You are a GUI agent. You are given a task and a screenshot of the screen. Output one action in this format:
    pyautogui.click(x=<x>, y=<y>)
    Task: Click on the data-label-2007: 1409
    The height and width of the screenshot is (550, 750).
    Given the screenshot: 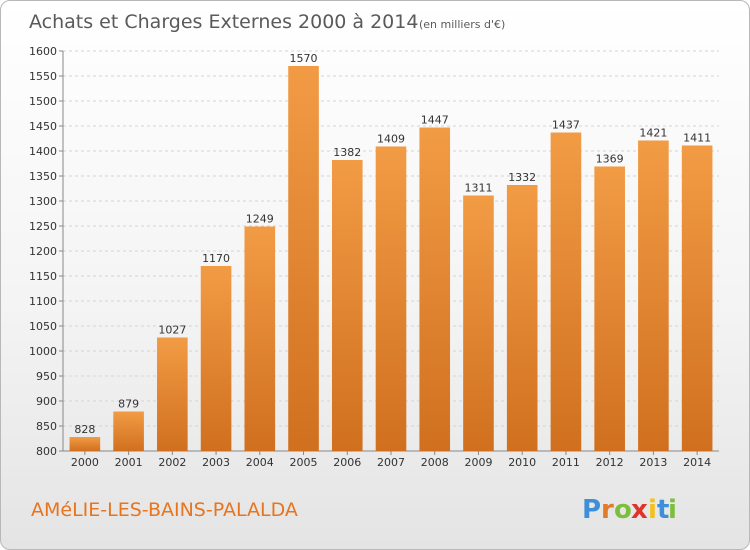 What is the action you would take?
    pyautogui.click(x=391, y=139)
    